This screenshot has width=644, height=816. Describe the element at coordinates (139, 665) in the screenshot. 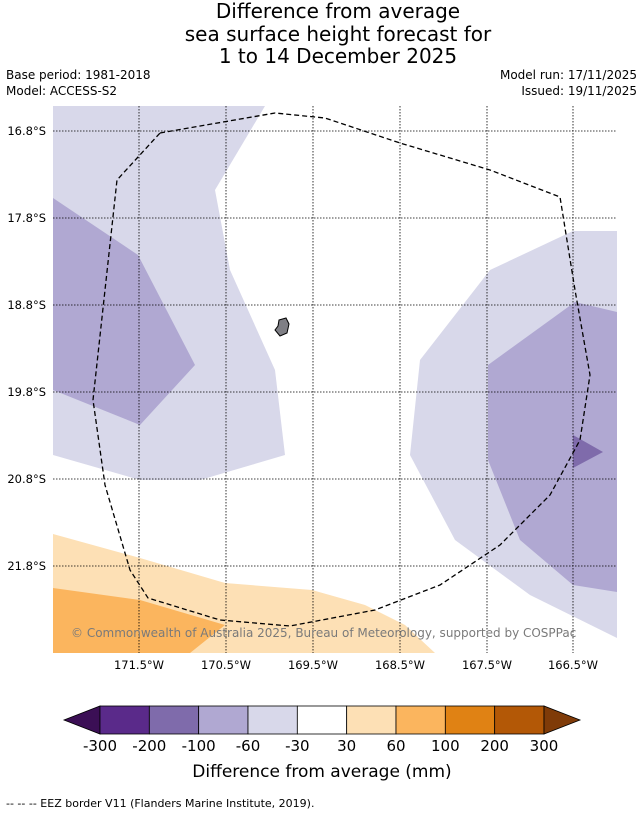

I see `lon-label: 171.5°W` at that location.